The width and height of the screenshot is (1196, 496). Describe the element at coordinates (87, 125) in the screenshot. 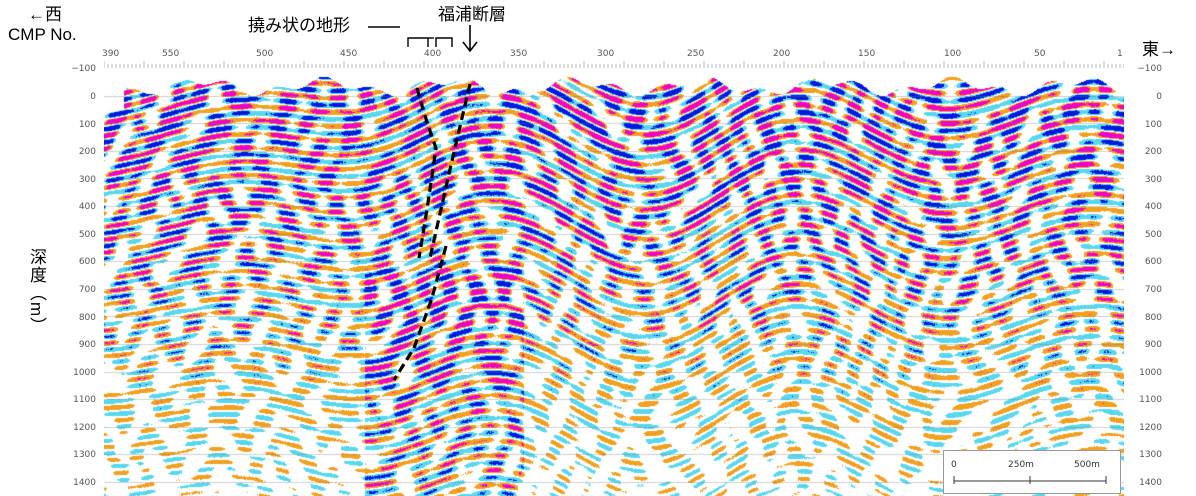

I see `depth-tick-left: 100` at that location.